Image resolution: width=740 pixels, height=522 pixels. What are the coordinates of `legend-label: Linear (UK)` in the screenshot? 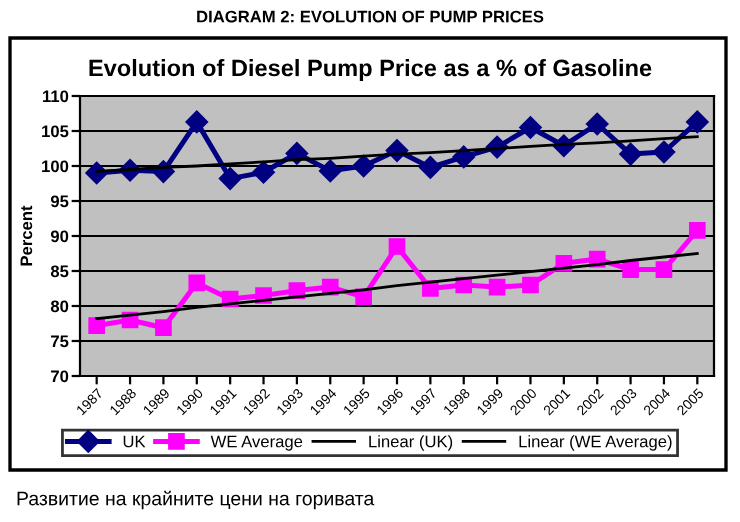 It's located at (411, 443).